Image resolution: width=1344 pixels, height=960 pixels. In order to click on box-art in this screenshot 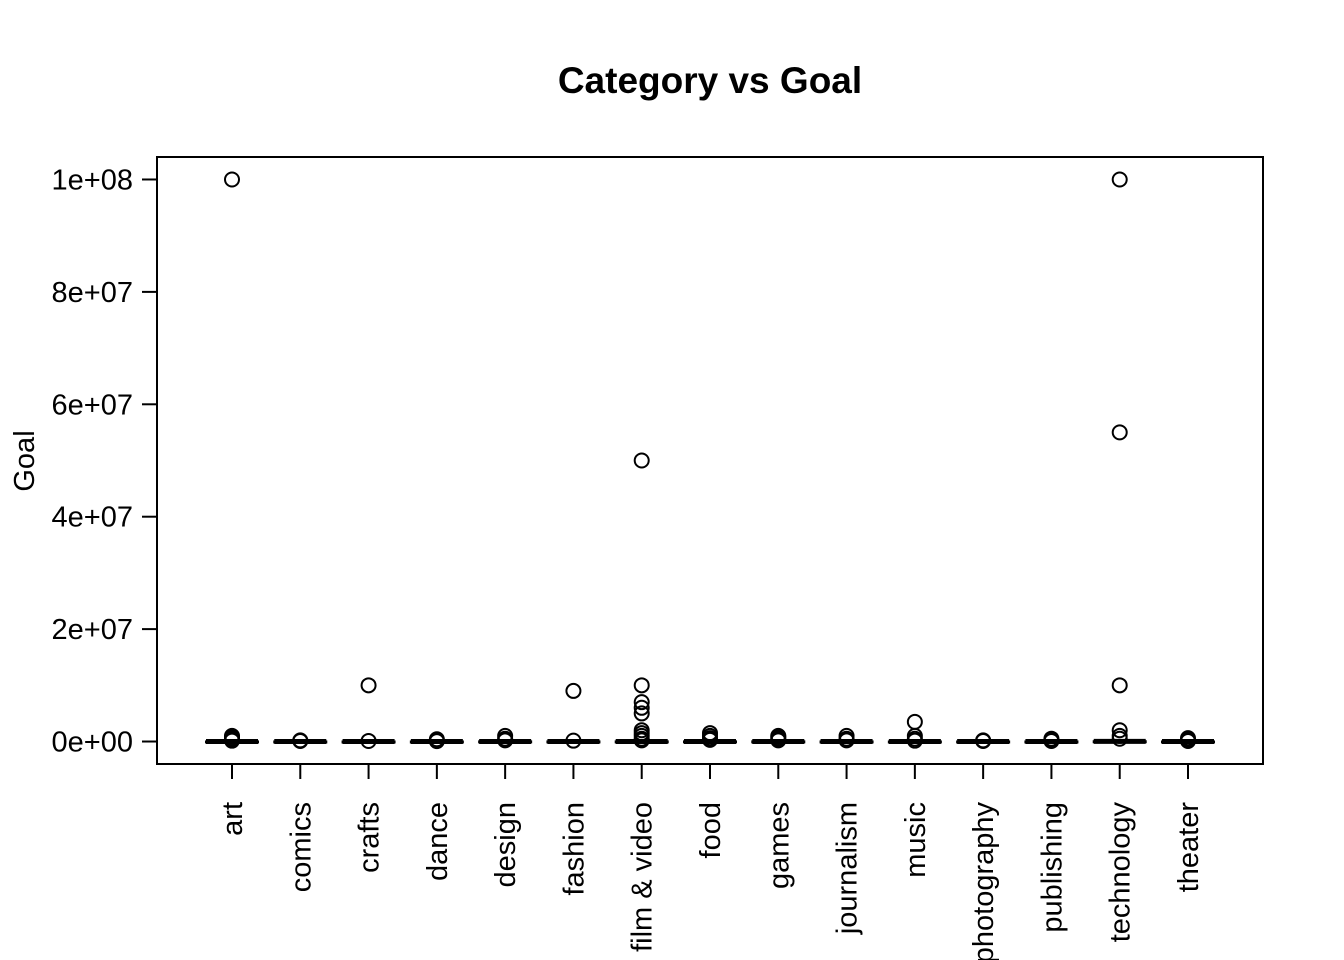, I will do `click(232, 460)`.